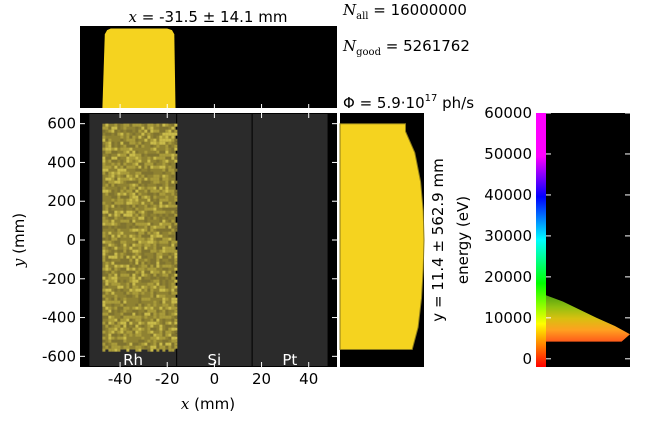  I want to click on energy-tick-label: 60000, so click(508, 113).